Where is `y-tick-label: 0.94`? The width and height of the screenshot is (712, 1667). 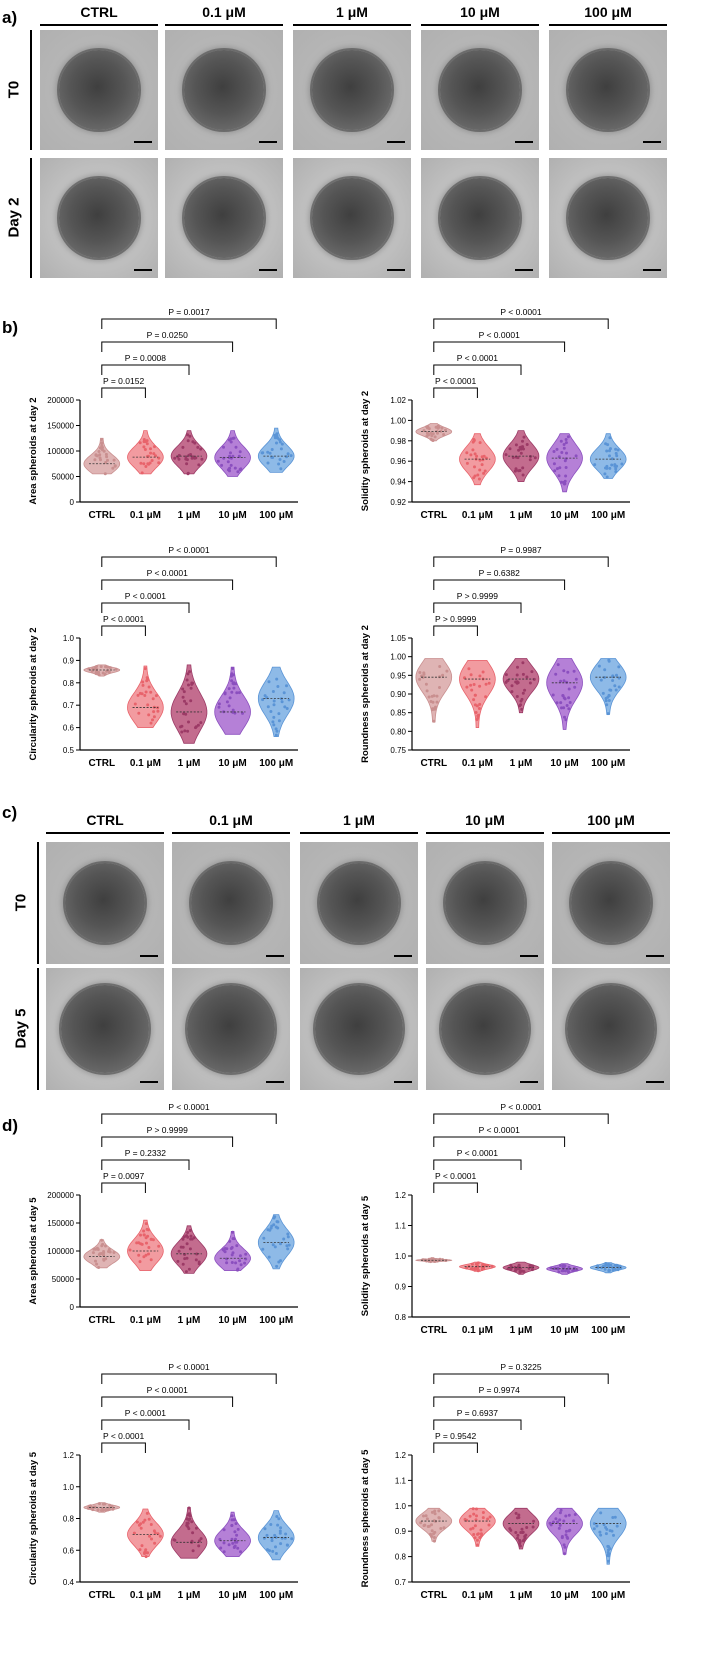 y-tick-label: 0.94 is located at coordinates (398, 482).